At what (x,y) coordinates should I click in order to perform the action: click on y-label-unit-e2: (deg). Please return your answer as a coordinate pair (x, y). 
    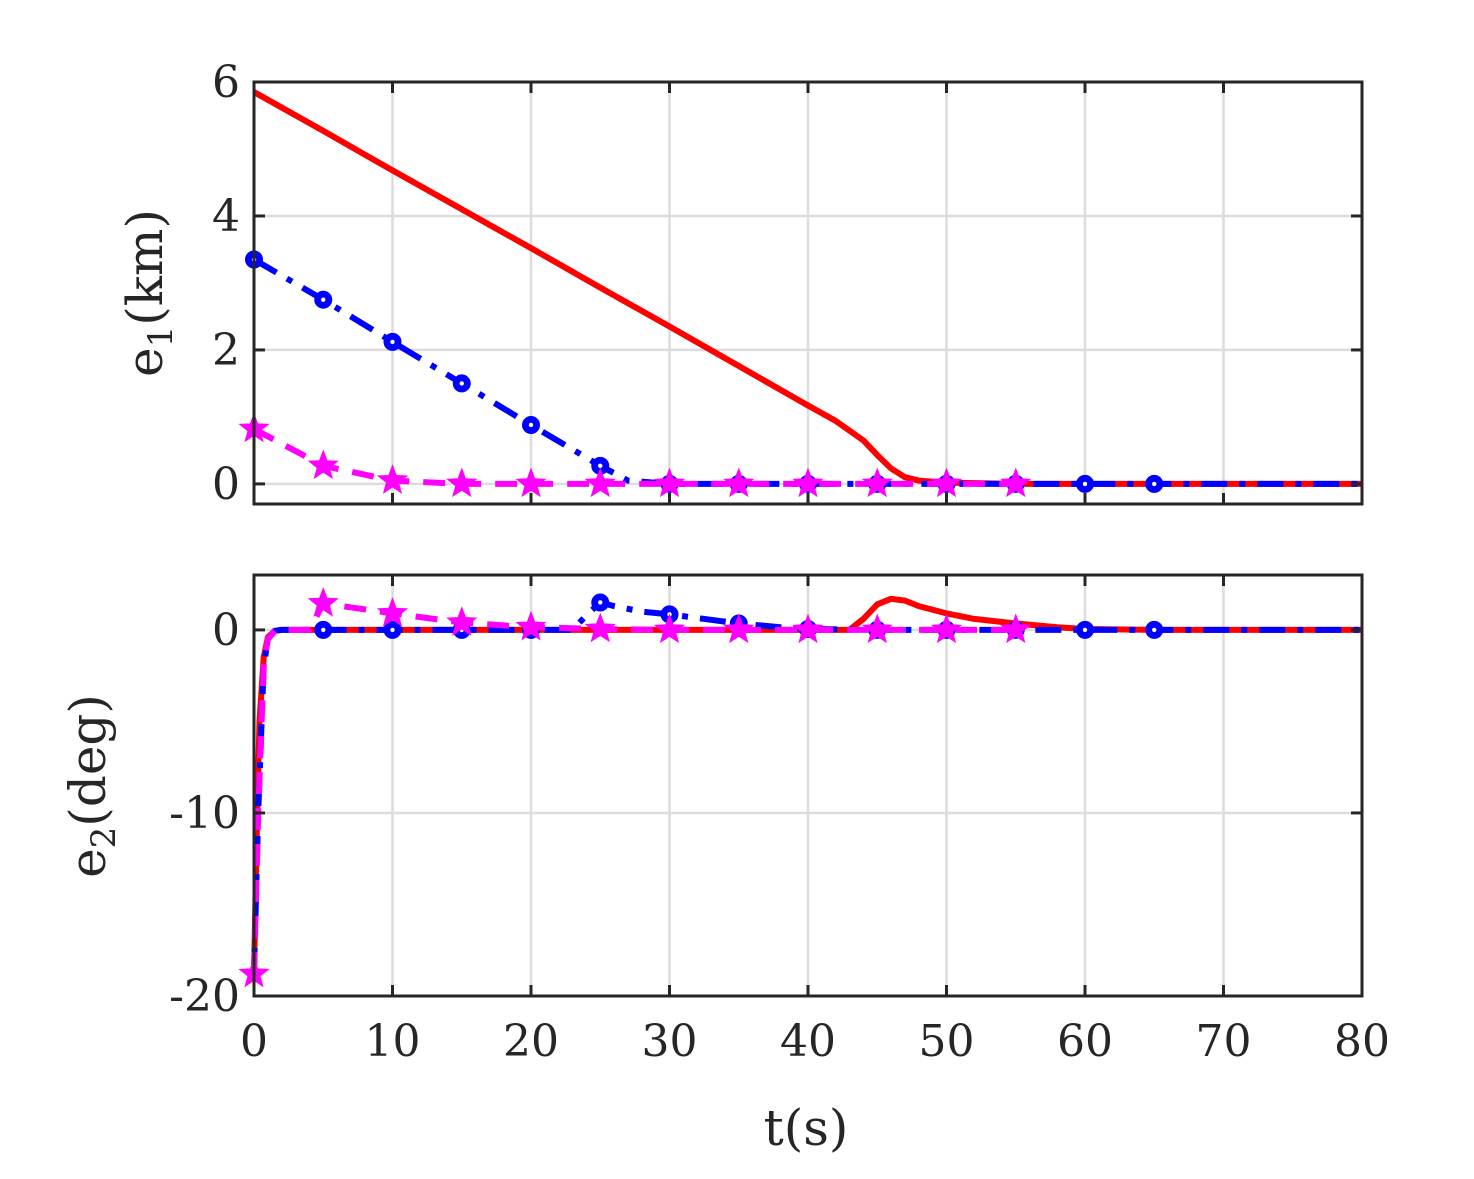
    Looking at the image, I should click on (88, 760).